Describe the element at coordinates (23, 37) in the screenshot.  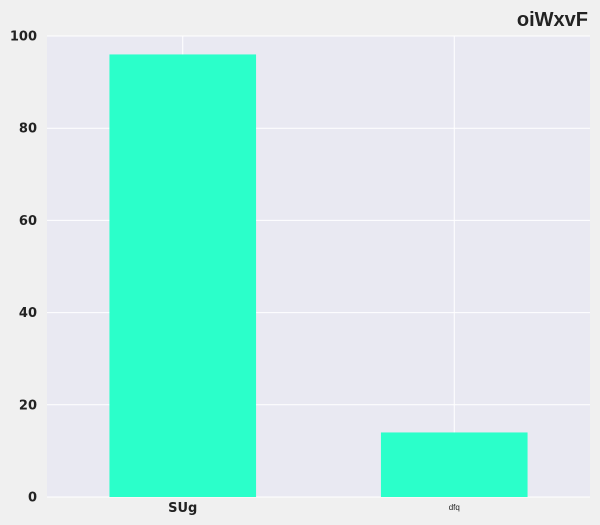
I see `y-tick-label: 100` at that location.